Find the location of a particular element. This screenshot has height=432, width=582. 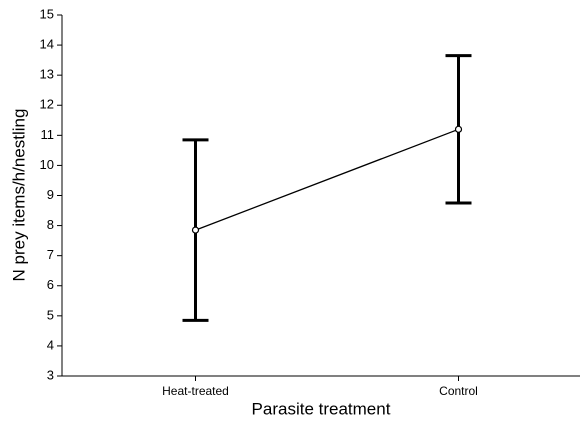

y-tick-label: 10 is located at coordinates (47, 164).